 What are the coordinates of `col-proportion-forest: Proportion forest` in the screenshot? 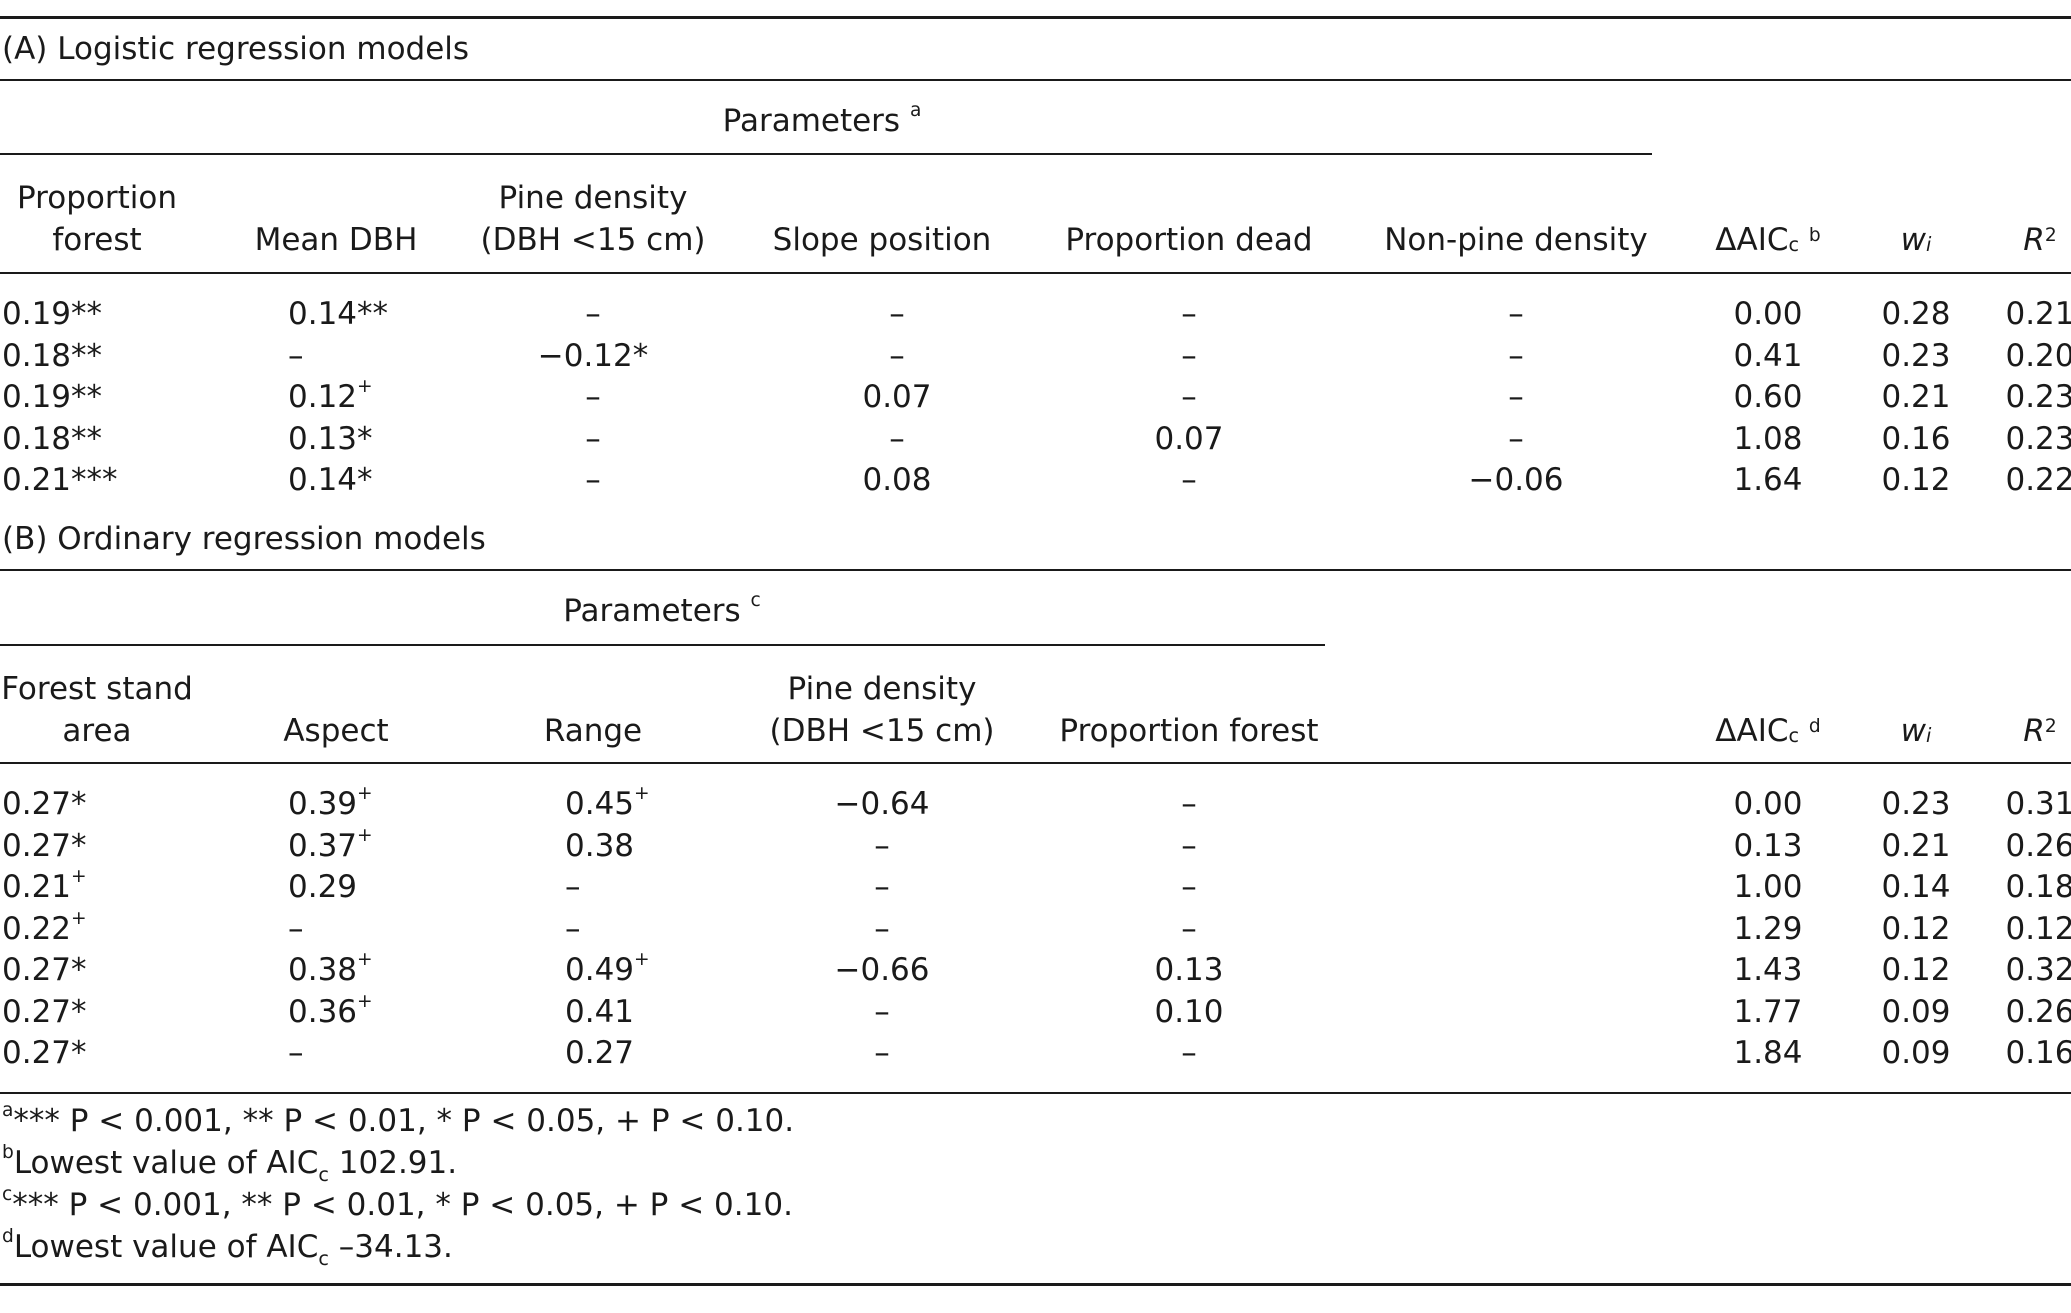 It's located at (97, 219).